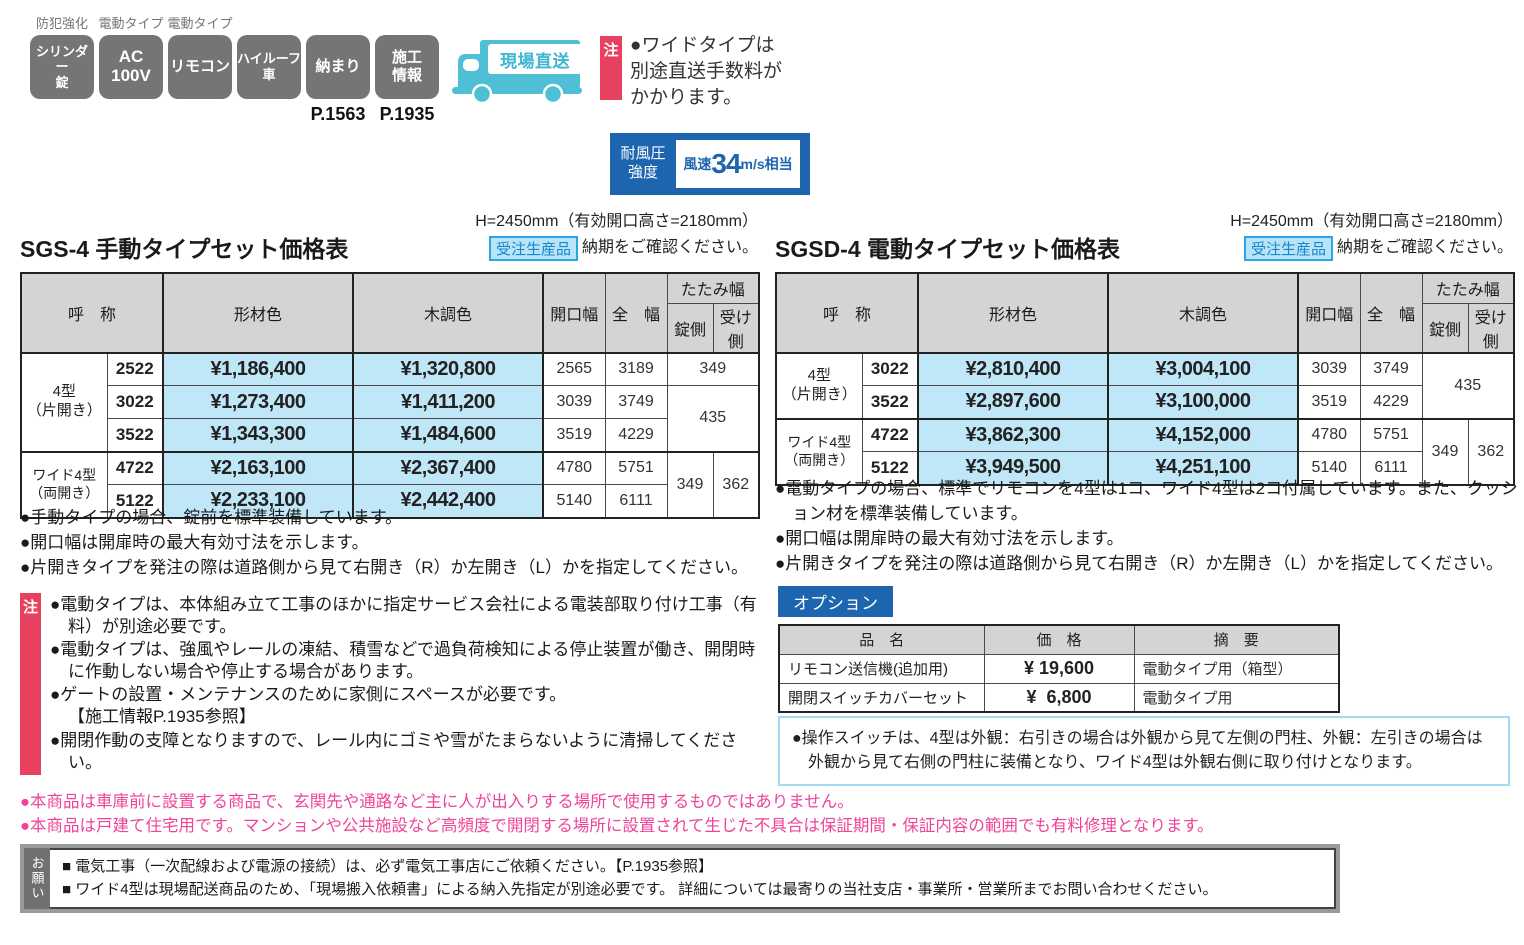 This screenshot has width=1524, height=945. Describe the element at coordinates (1203, 434) in the screenshot. I see `wood-price-cell: ¥4,152,000` at that location.